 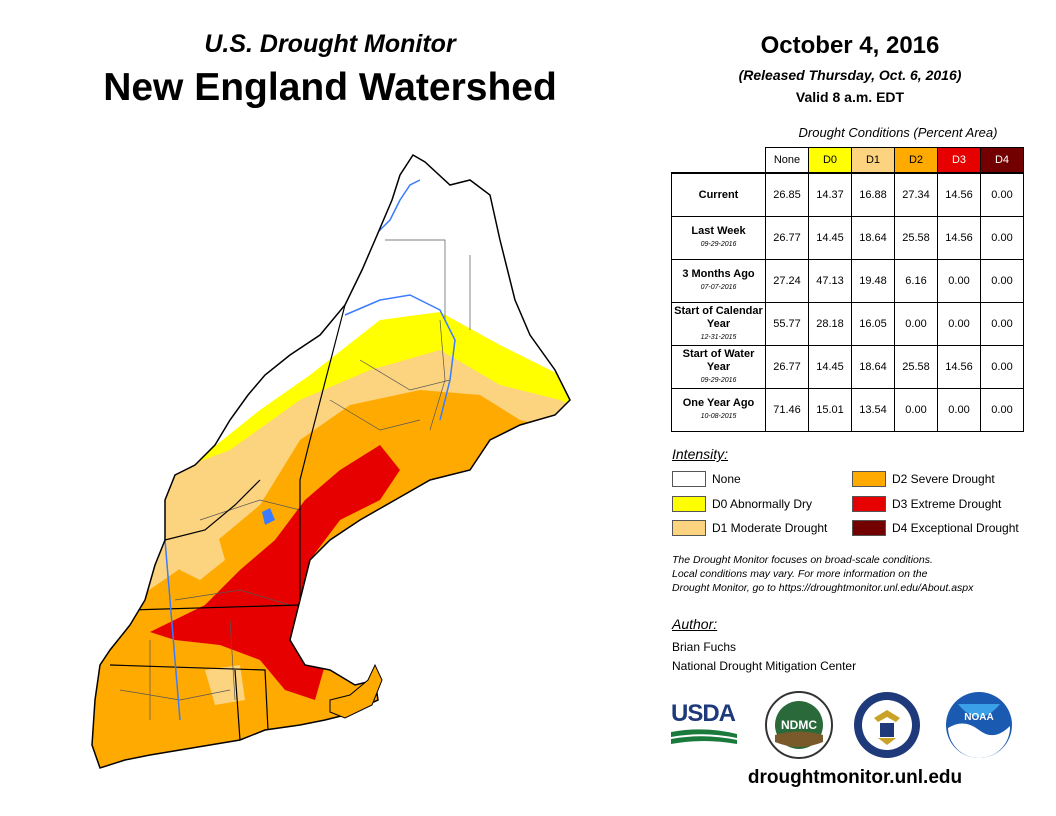 I want to click on release-date: (Released Thursday, Oct. 6, 2016), so click(x=850, y=75).